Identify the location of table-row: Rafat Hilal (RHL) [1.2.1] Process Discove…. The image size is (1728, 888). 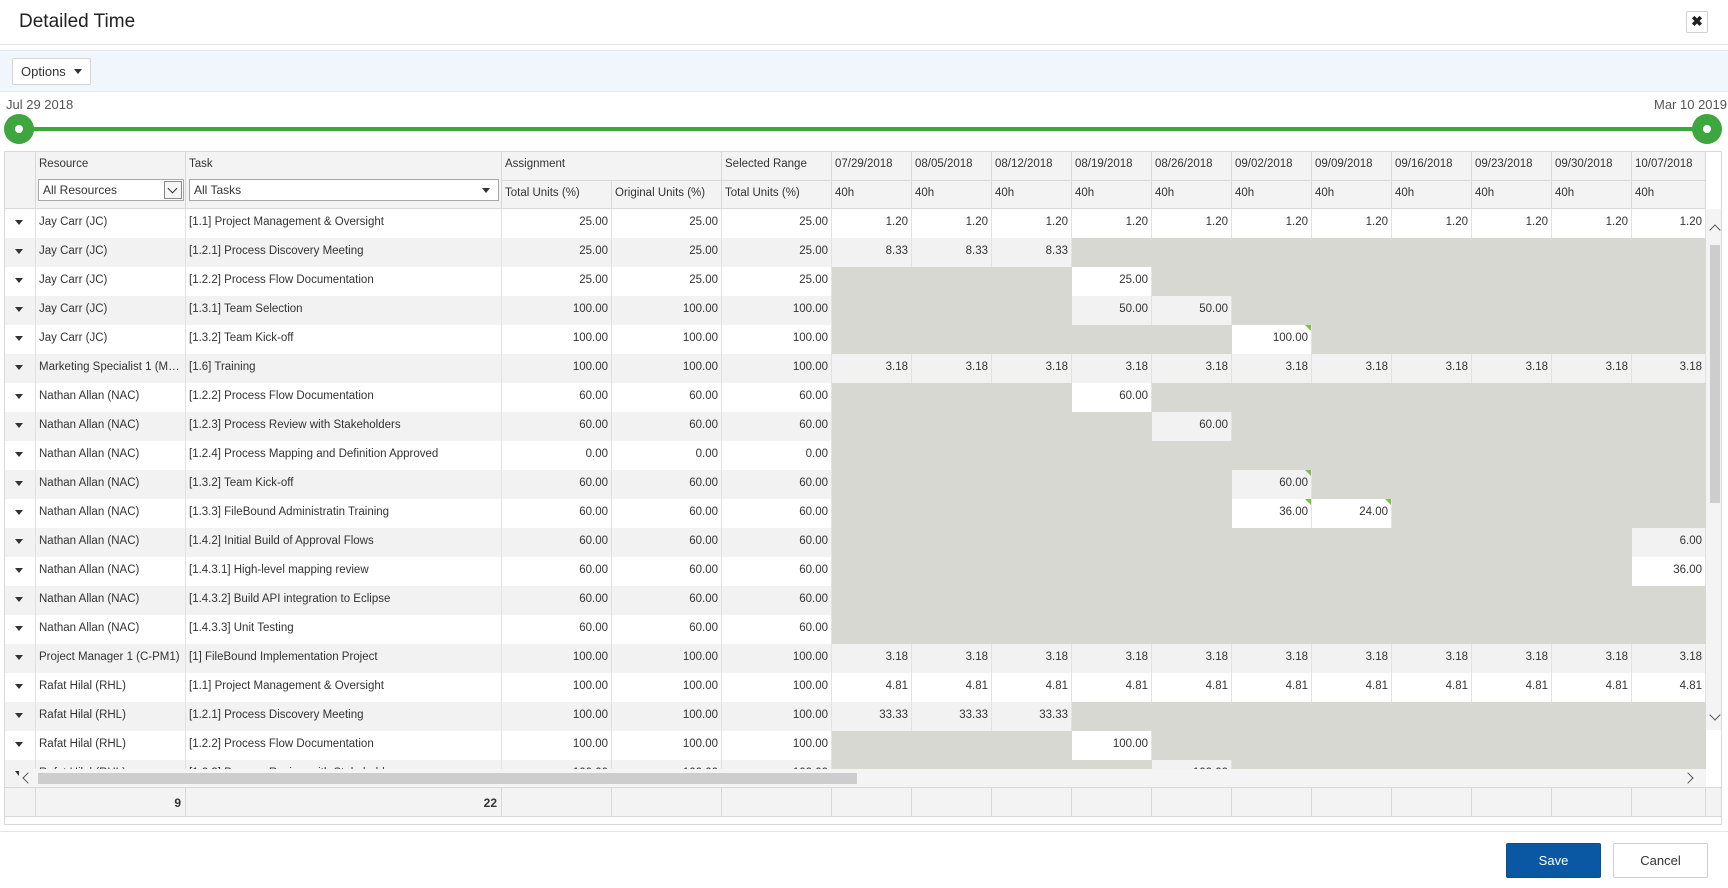
(855, 716).